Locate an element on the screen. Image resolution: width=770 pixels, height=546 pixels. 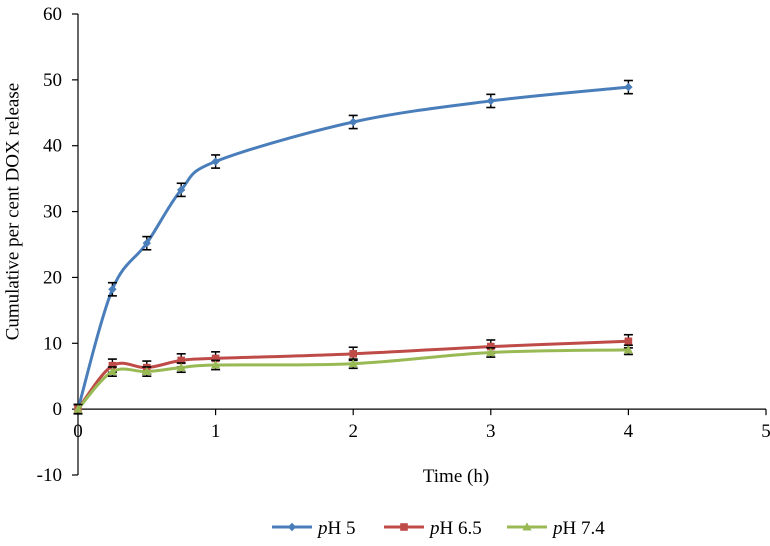
y-tick-label: 10 is located at coordinates (52, 343).